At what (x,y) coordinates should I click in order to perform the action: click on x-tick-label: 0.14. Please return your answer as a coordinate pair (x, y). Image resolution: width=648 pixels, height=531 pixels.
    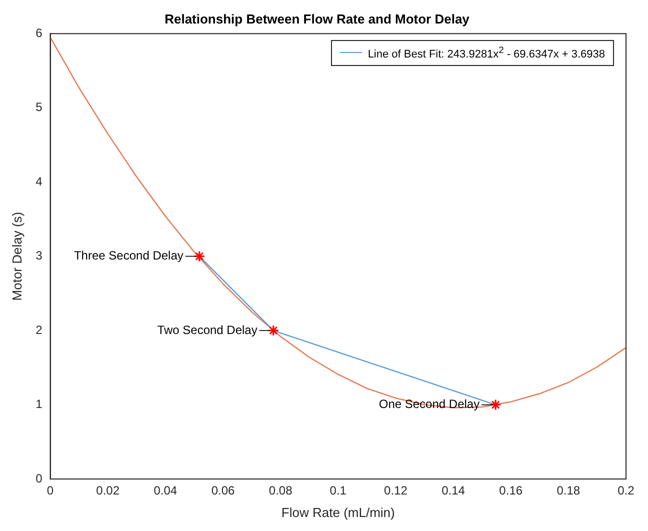
    Looking at the image, I should click on (454, 491).